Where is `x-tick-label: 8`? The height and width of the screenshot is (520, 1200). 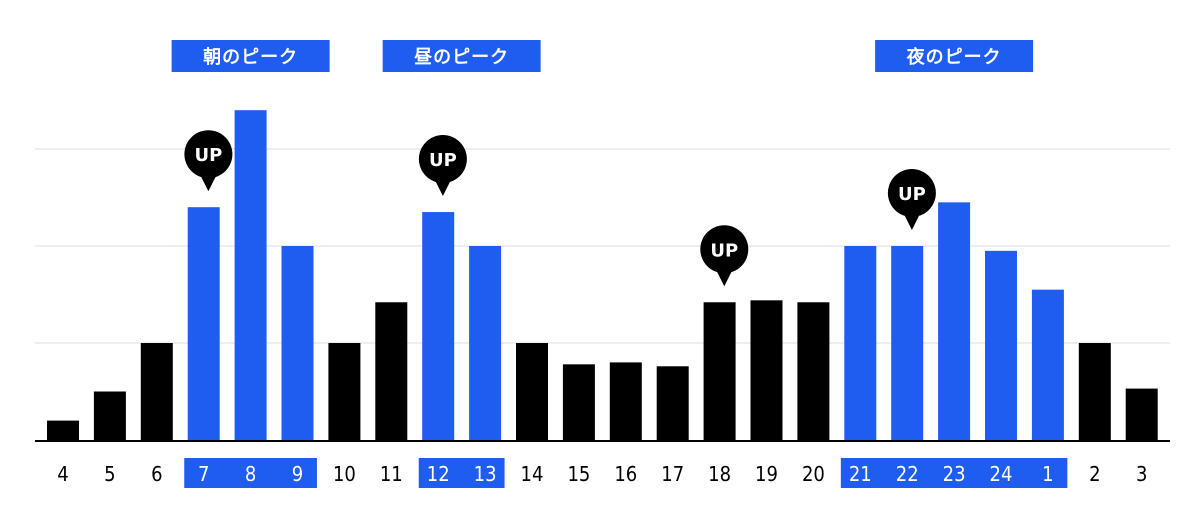 x-tick-label: 8 is located at coordinates (250, 474).